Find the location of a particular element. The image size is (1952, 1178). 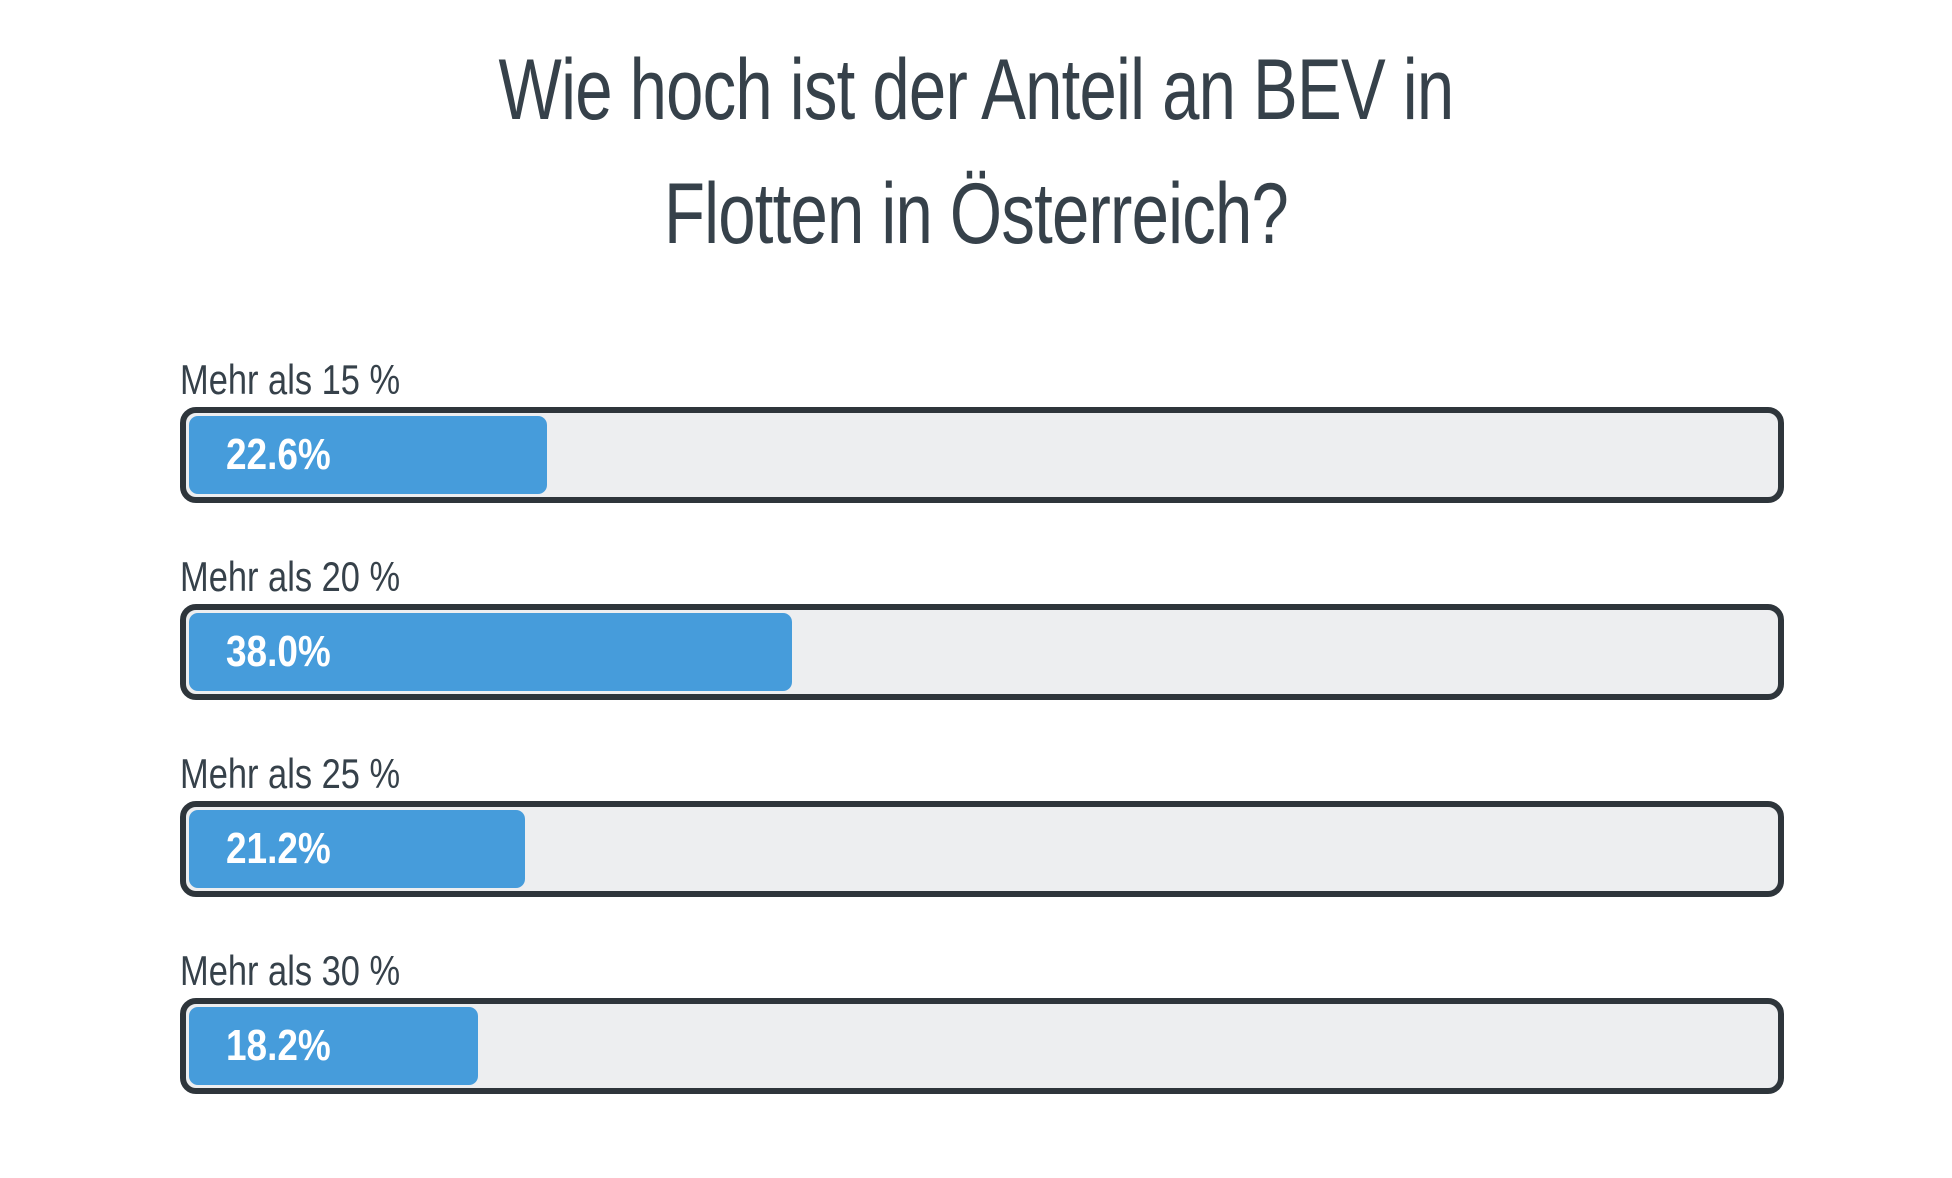

result-value-label: 22.6% is located at coordinates (278, 454).